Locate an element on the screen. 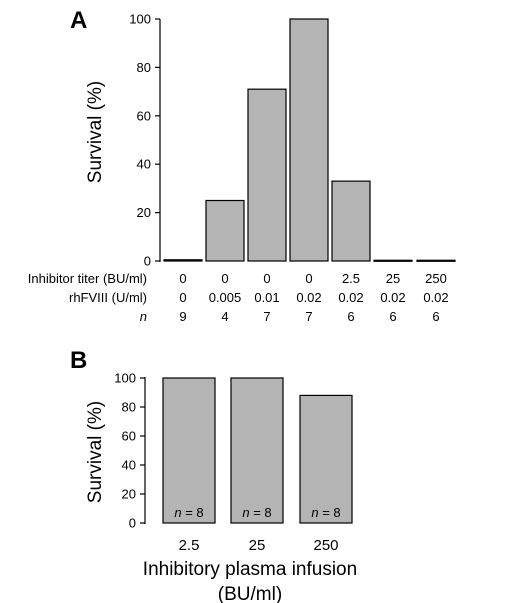 The height and width of the screenshot is (603, 520). panel-a-row-value: 4 is located at coordinates (224, 316).